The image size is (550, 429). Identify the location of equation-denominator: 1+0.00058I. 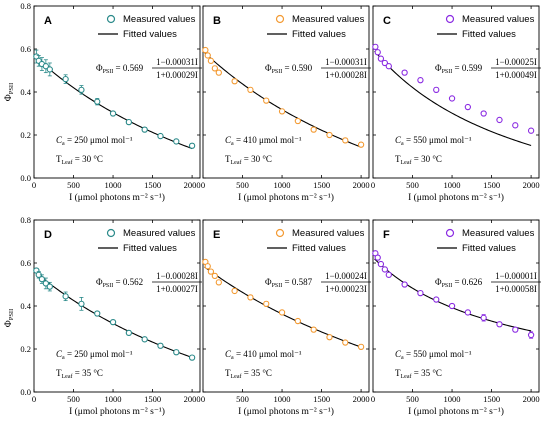
(516, 289).